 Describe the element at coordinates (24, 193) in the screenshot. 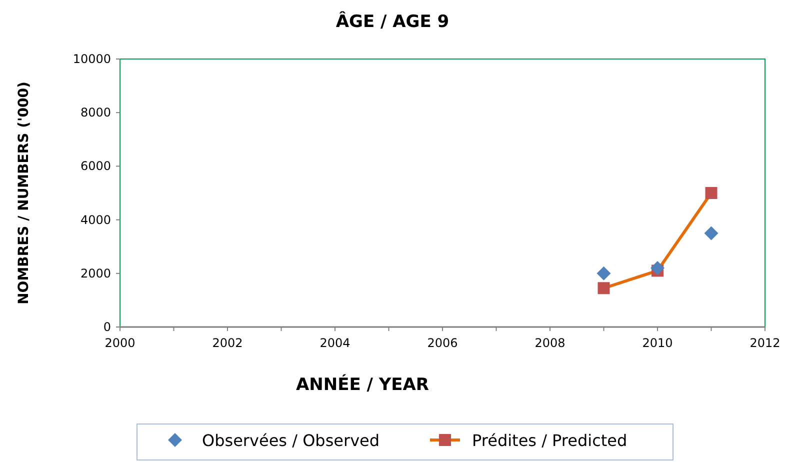

I see `y-axis-title: NOMBRES / NUMBERS ('000)` at that location.